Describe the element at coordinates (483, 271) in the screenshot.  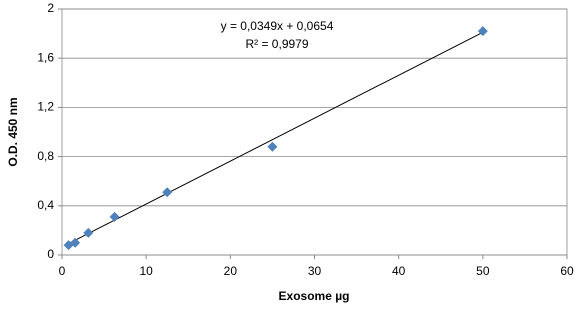
I see `x-tick-label: 50` at that location.